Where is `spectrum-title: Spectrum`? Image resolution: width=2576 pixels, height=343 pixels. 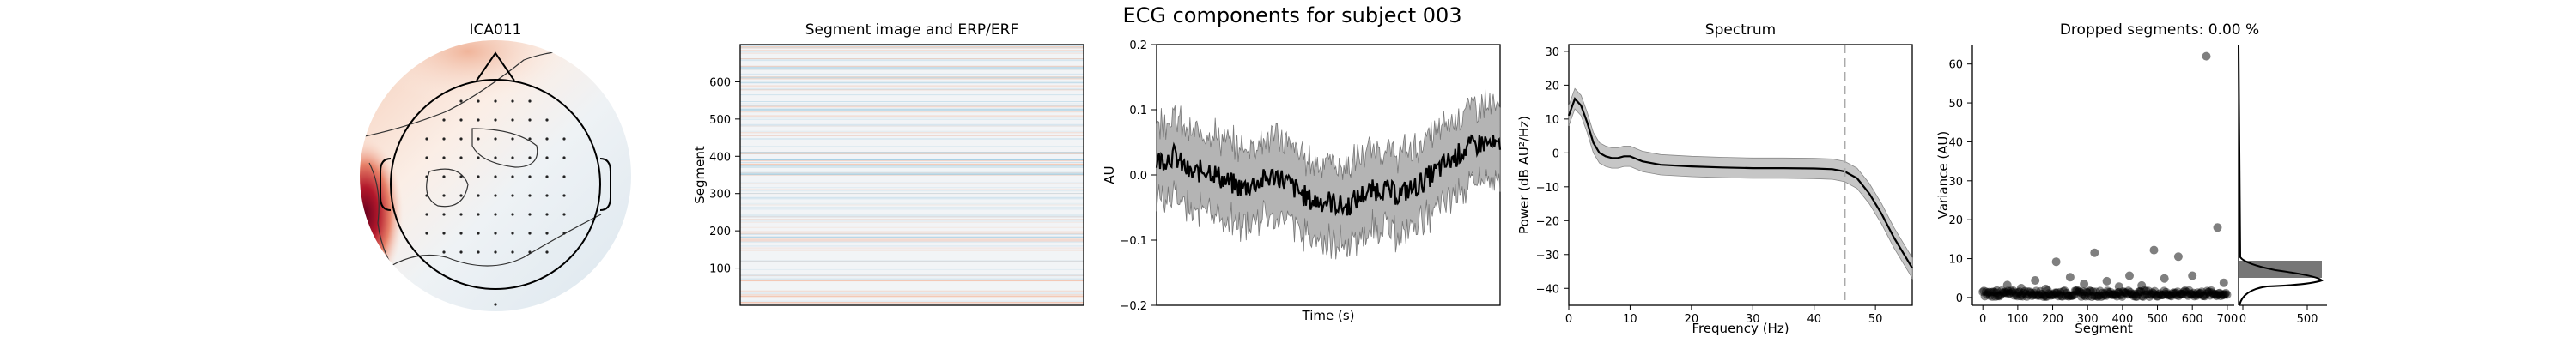
spectrum-title: Spectrum is located at coordinates (1740, 30).